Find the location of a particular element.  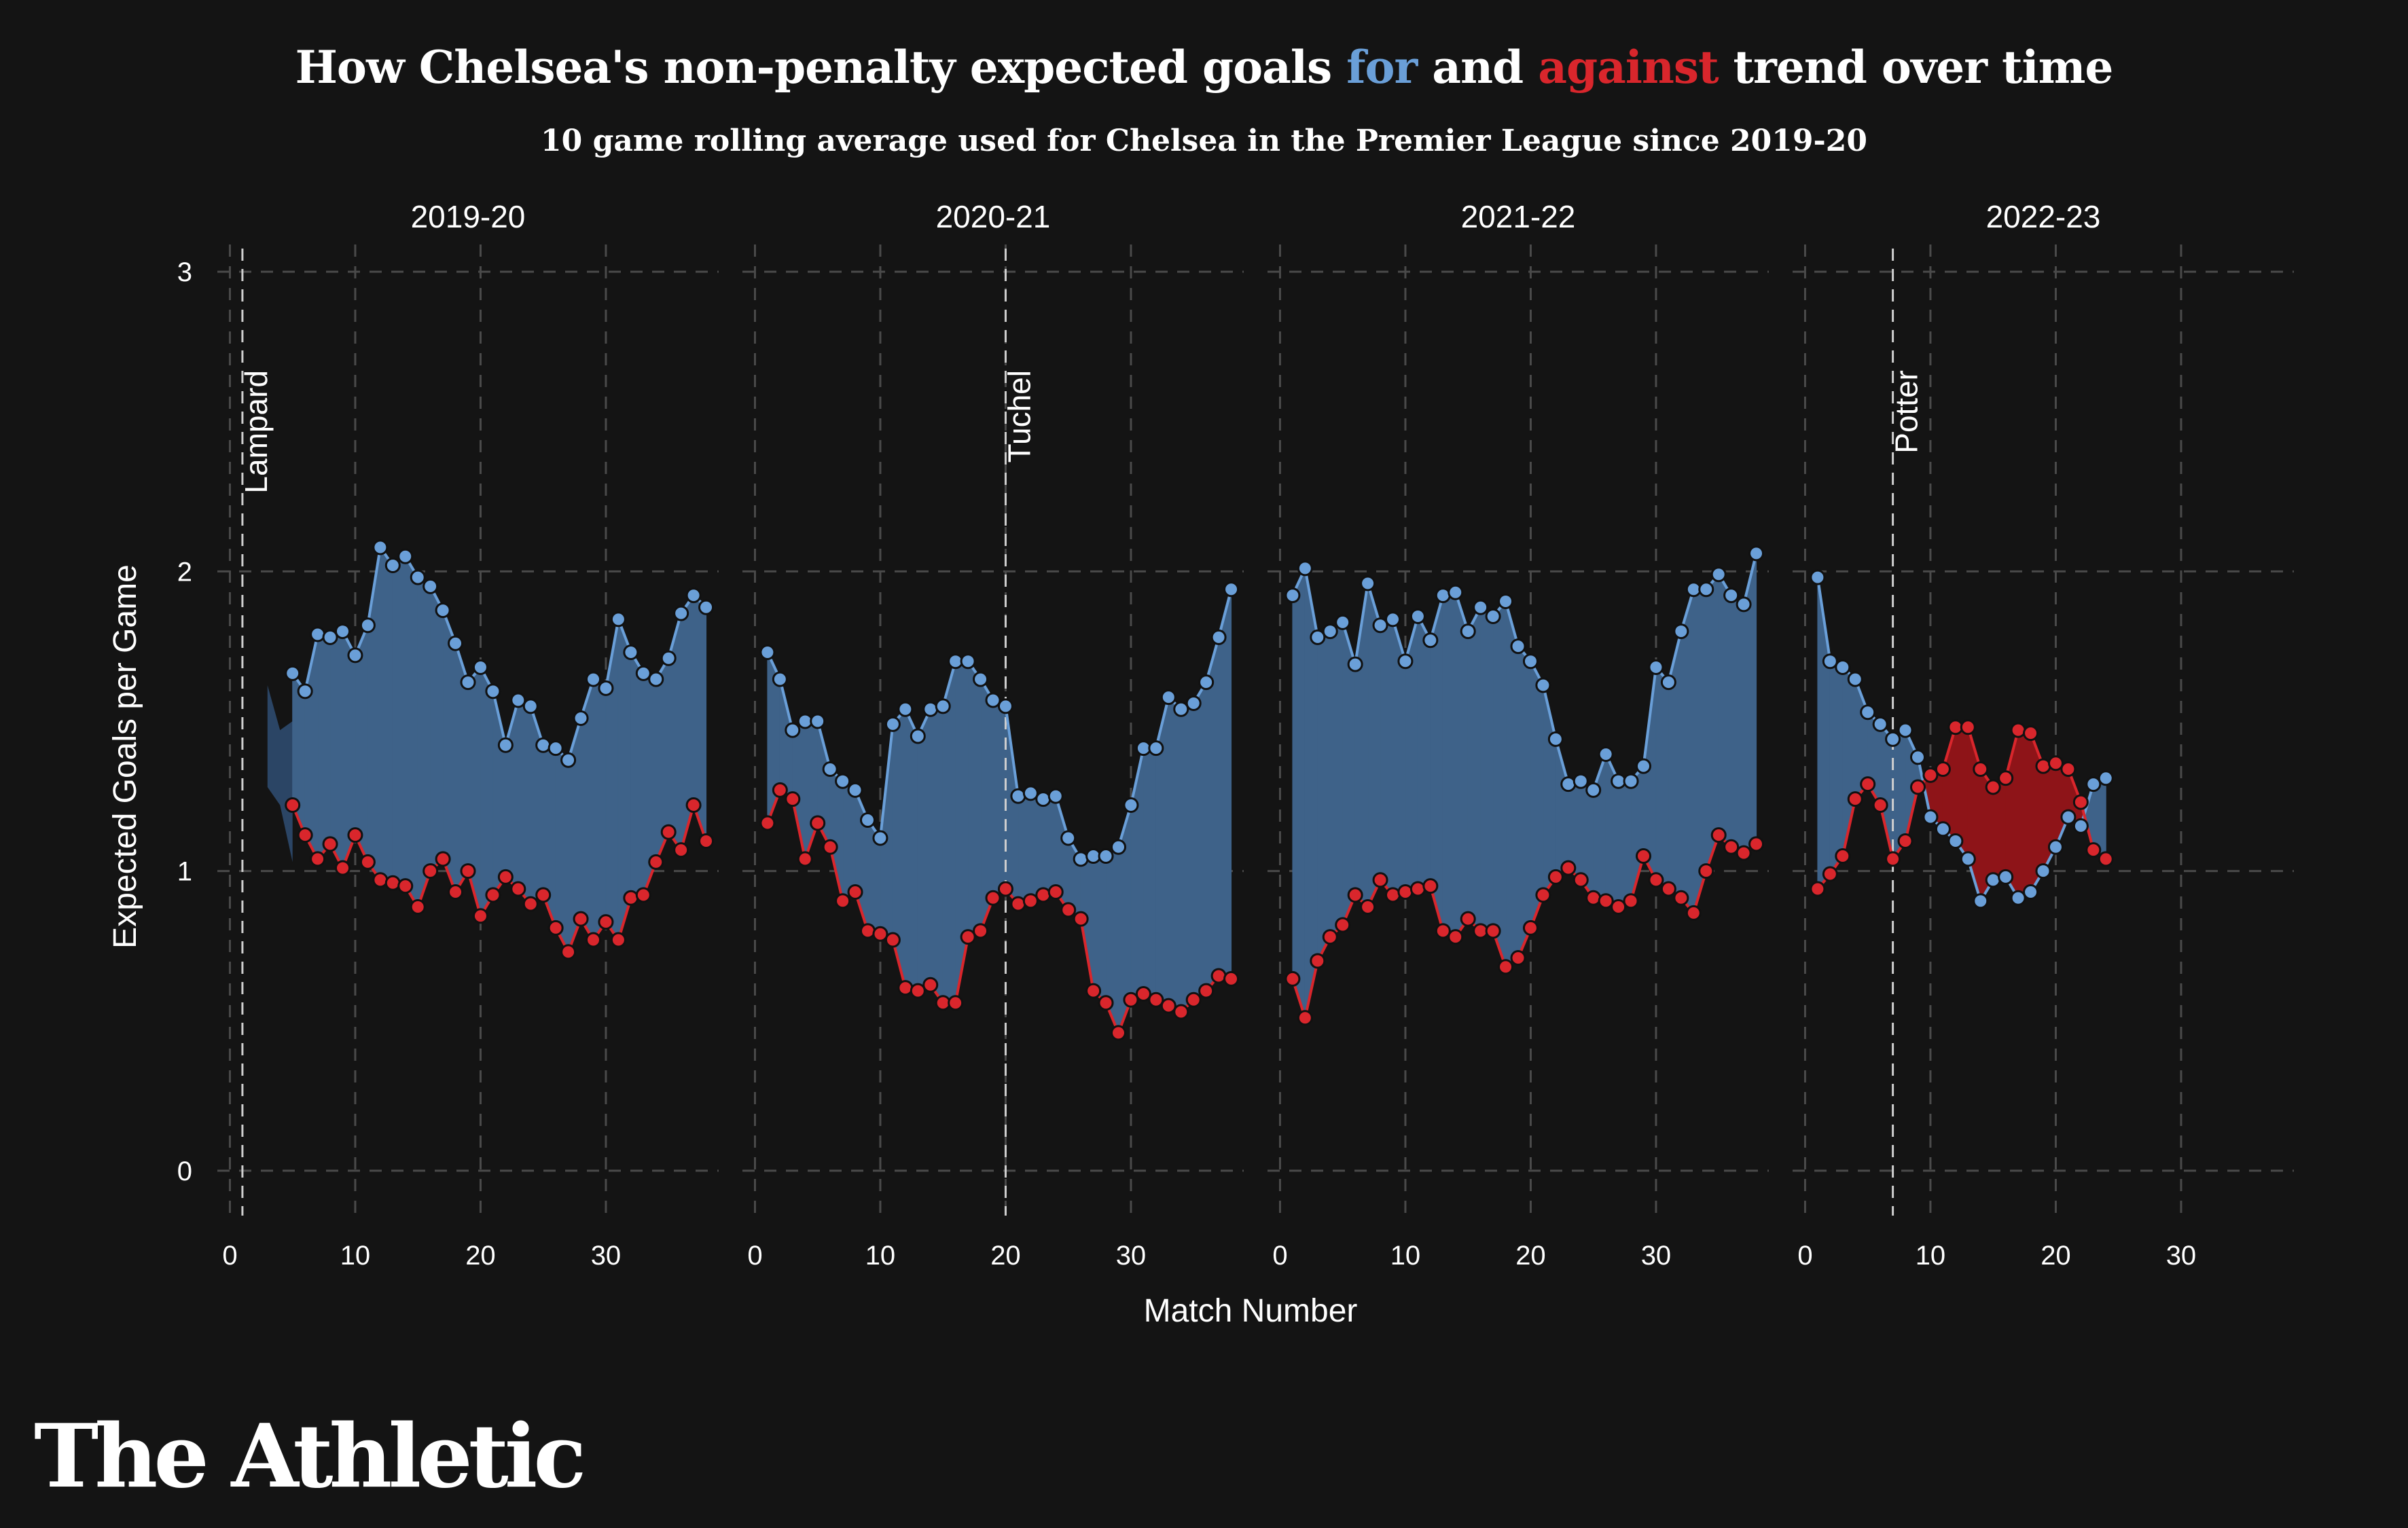

x-axis-label: Match Number is located at coordinates (1251, 1311).